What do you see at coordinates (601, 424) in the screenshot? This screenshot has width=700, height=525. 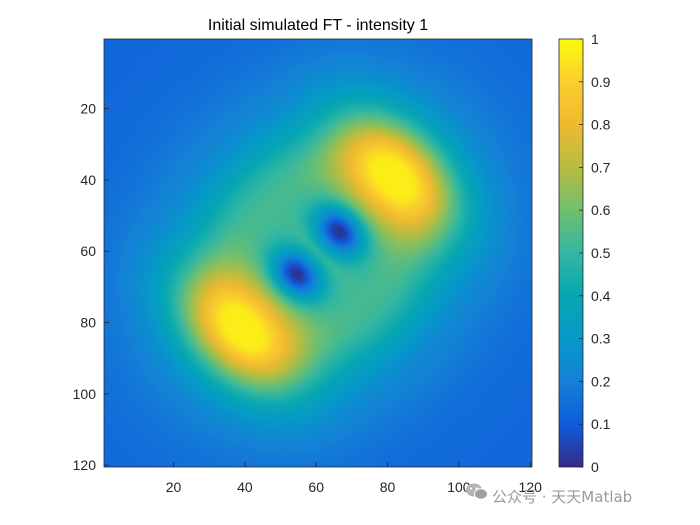 I see `colorbar-tick-label: 0.1` at bounding box center [601, 424].